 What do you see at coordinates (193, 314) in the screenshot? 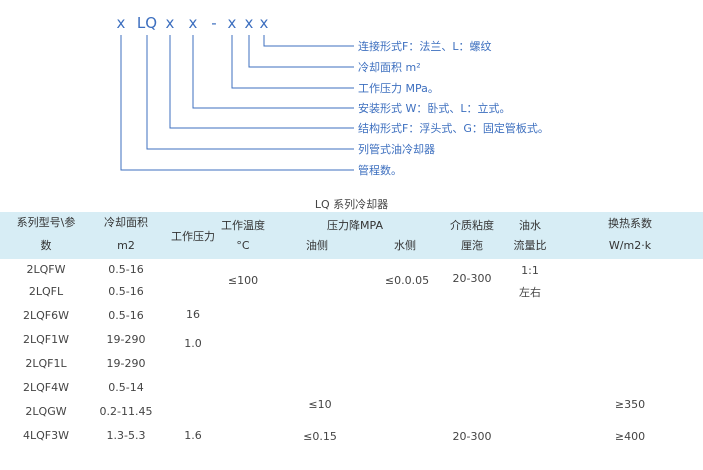
I see `pressure-cell: 16` at bounding box center [193, 314].